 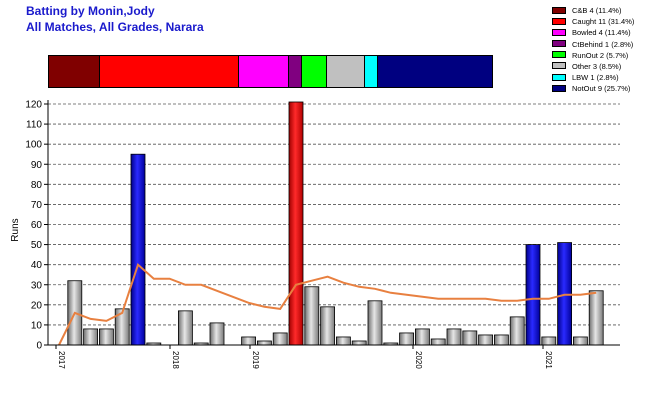 What do you see at coordinates (37, 325) in the screenshot?
I see `y-tick-label: 10` at bounding box center [37, 325].